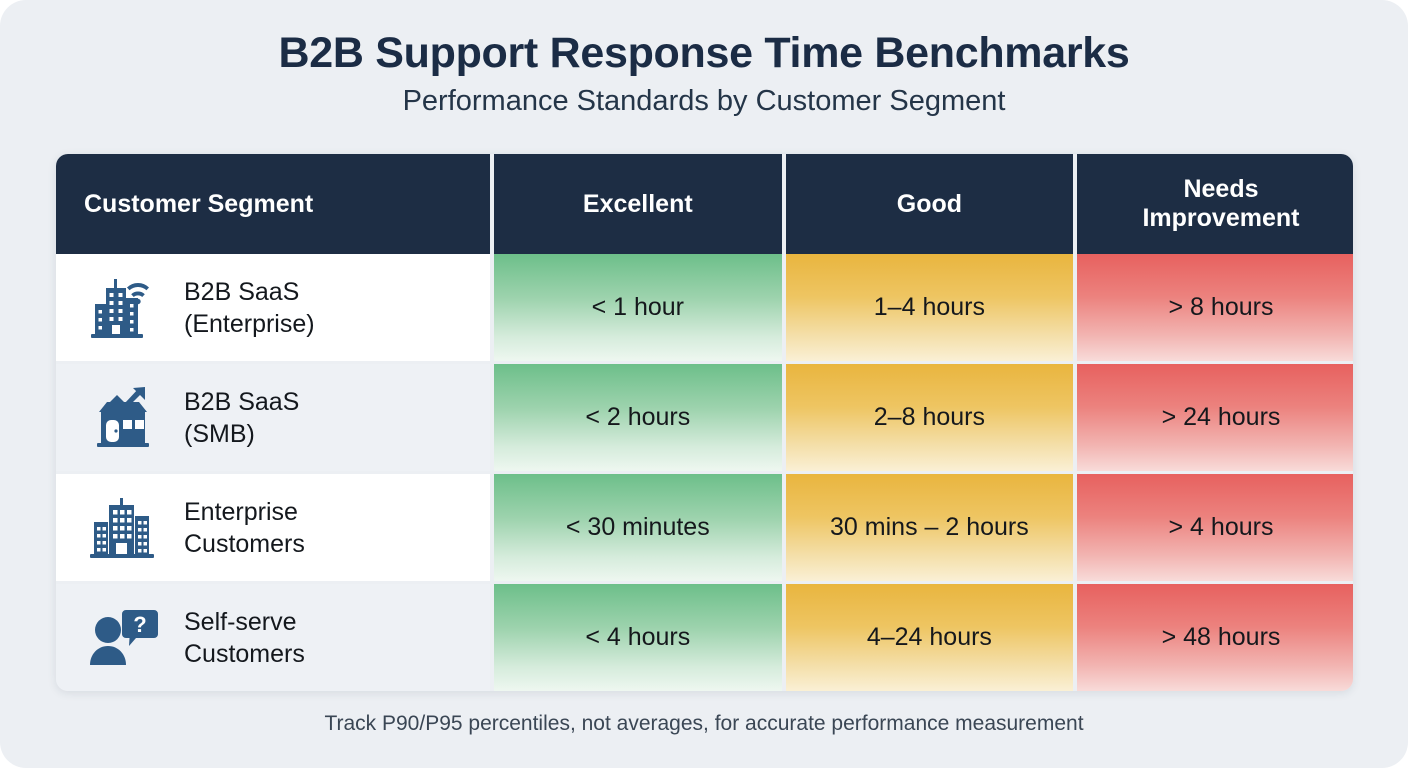 Image resolution: width=1408 pixels, height=768 pixels. Describe the element at coordinates (199, 203) in the screenshot. I see `column-header-segment-label: Customer Segment` at that location.